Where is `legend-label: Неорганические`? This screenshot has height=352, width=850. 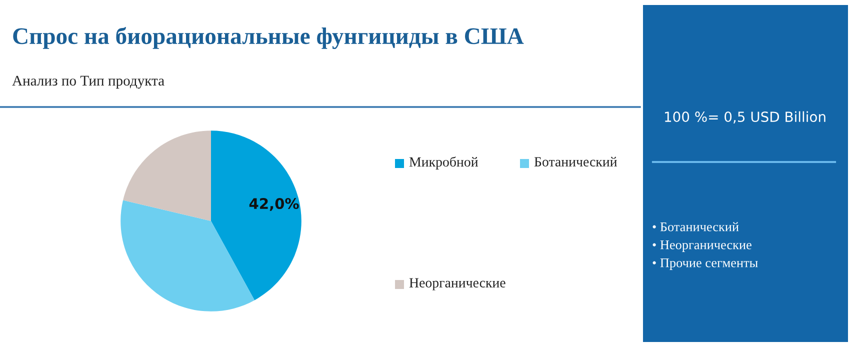
legend-label: Неорганические is located at coordinates (457, 284).